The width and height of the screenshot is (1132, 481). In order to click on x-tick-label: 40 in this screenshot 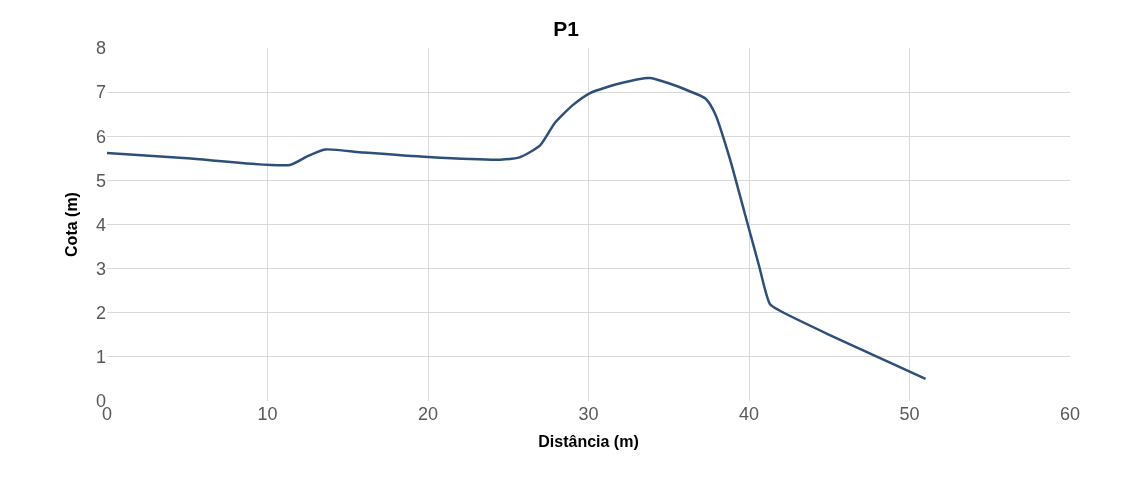, I will do `click(749, 414)`.